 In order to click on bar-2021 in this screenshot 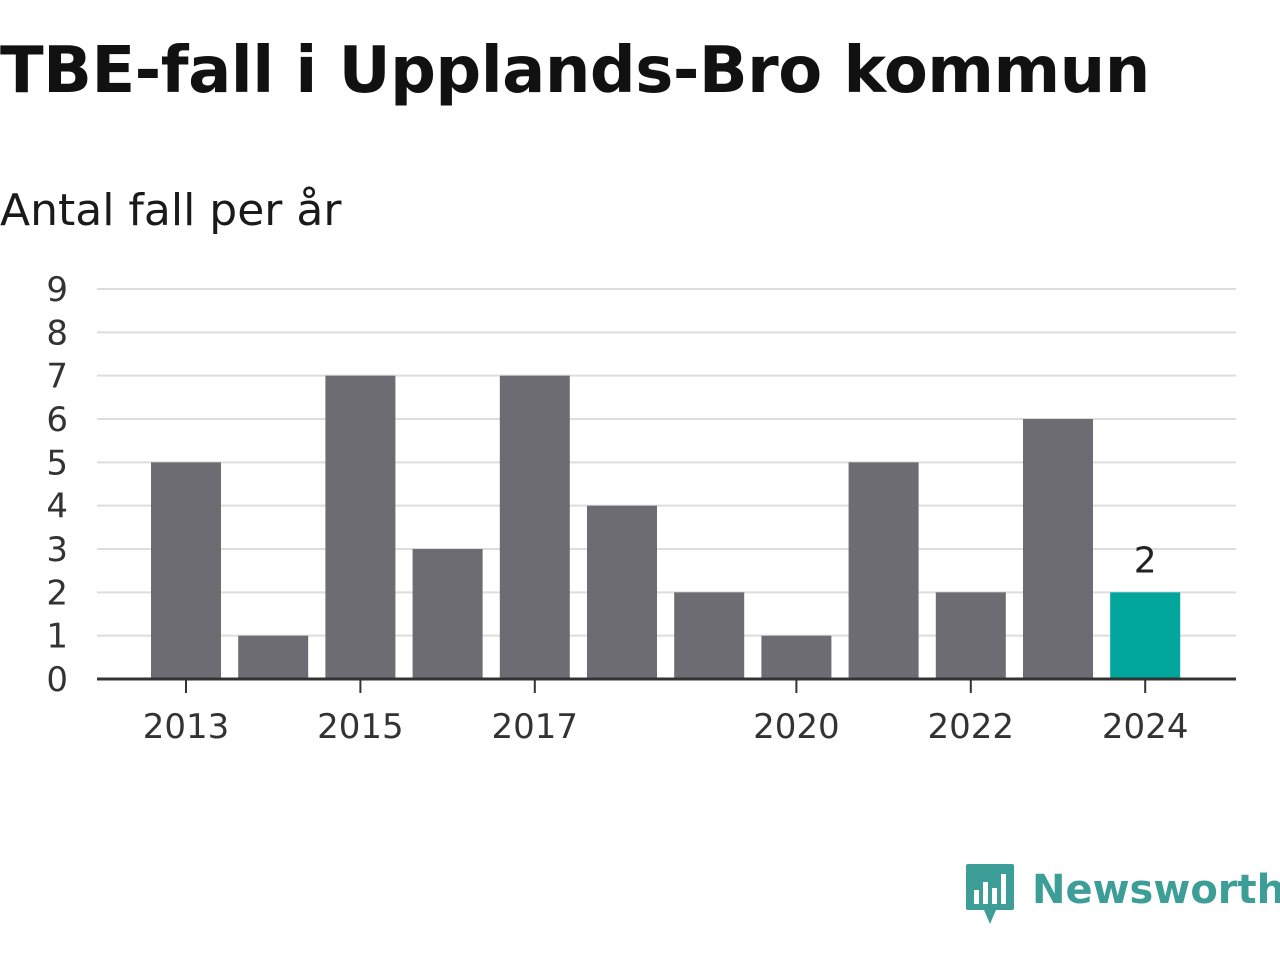, I will do `click(883, 570)`.